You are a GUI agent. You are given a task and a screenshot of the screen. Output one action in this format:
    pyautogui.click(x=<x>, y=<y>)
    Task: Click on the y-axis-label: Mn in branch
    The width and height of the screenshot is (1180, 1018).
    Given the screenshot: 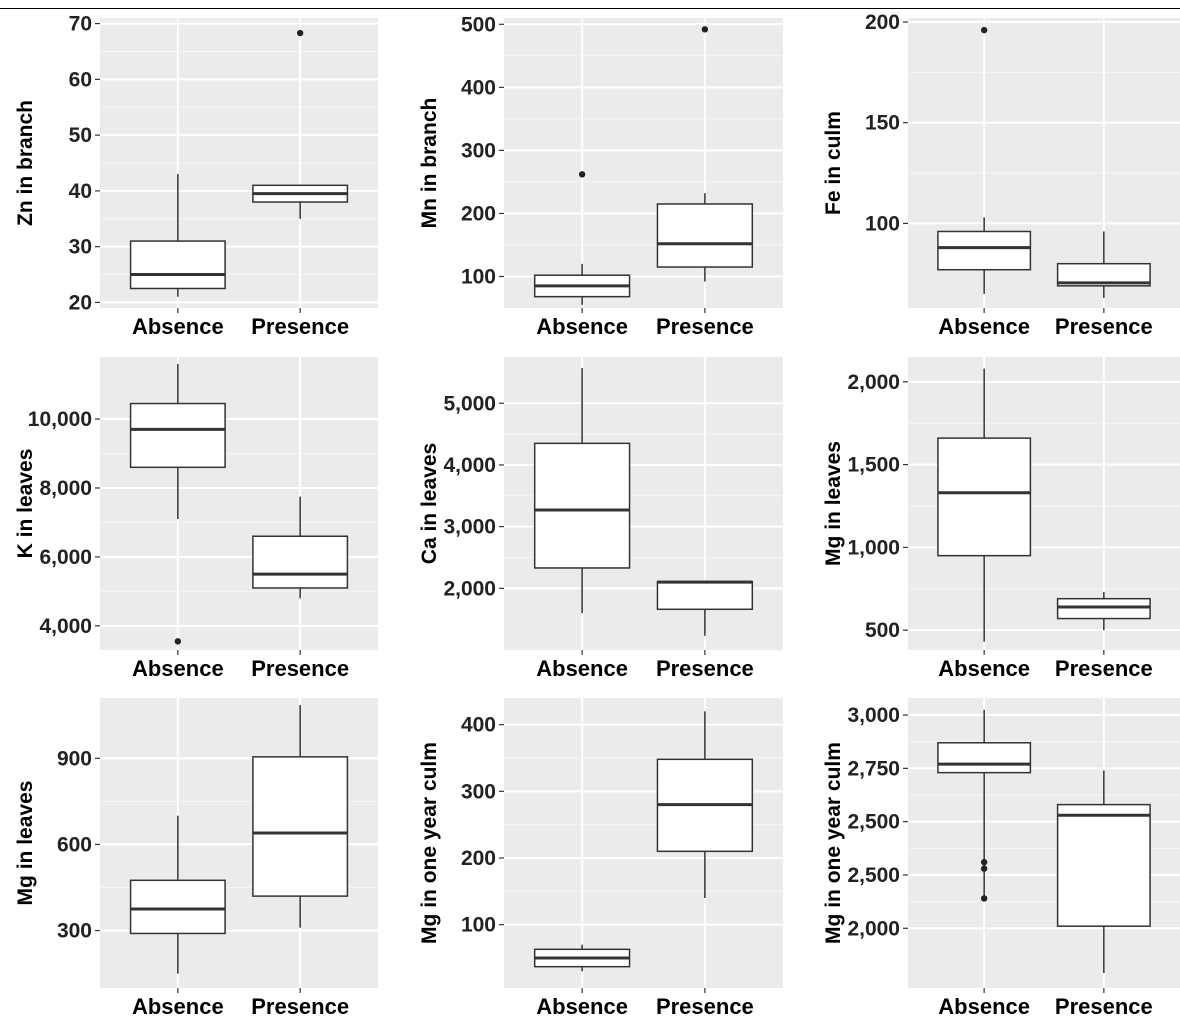 What is the action you would take?
    pyautogui.click(x=429, y=163)
    